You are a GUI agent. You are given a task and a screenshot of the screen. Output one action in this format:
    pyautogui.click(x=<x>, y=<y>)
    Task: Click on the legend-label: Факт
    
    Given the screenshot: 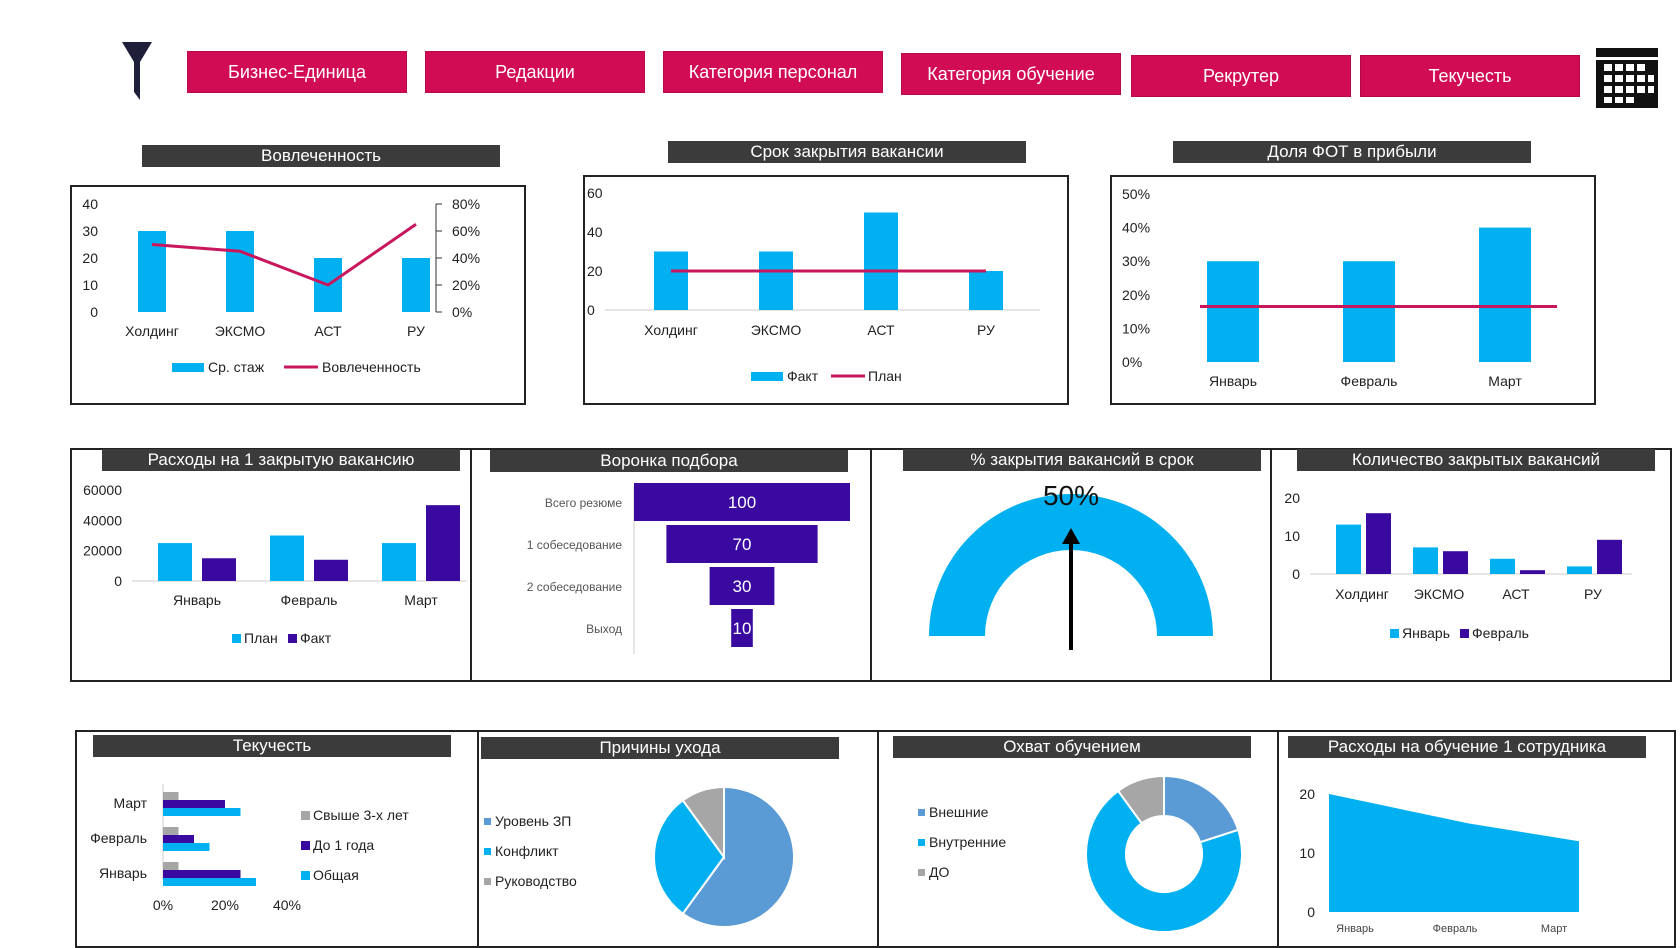 What is the action you would take?
    pyautogui.click(x=803, y=376)
    